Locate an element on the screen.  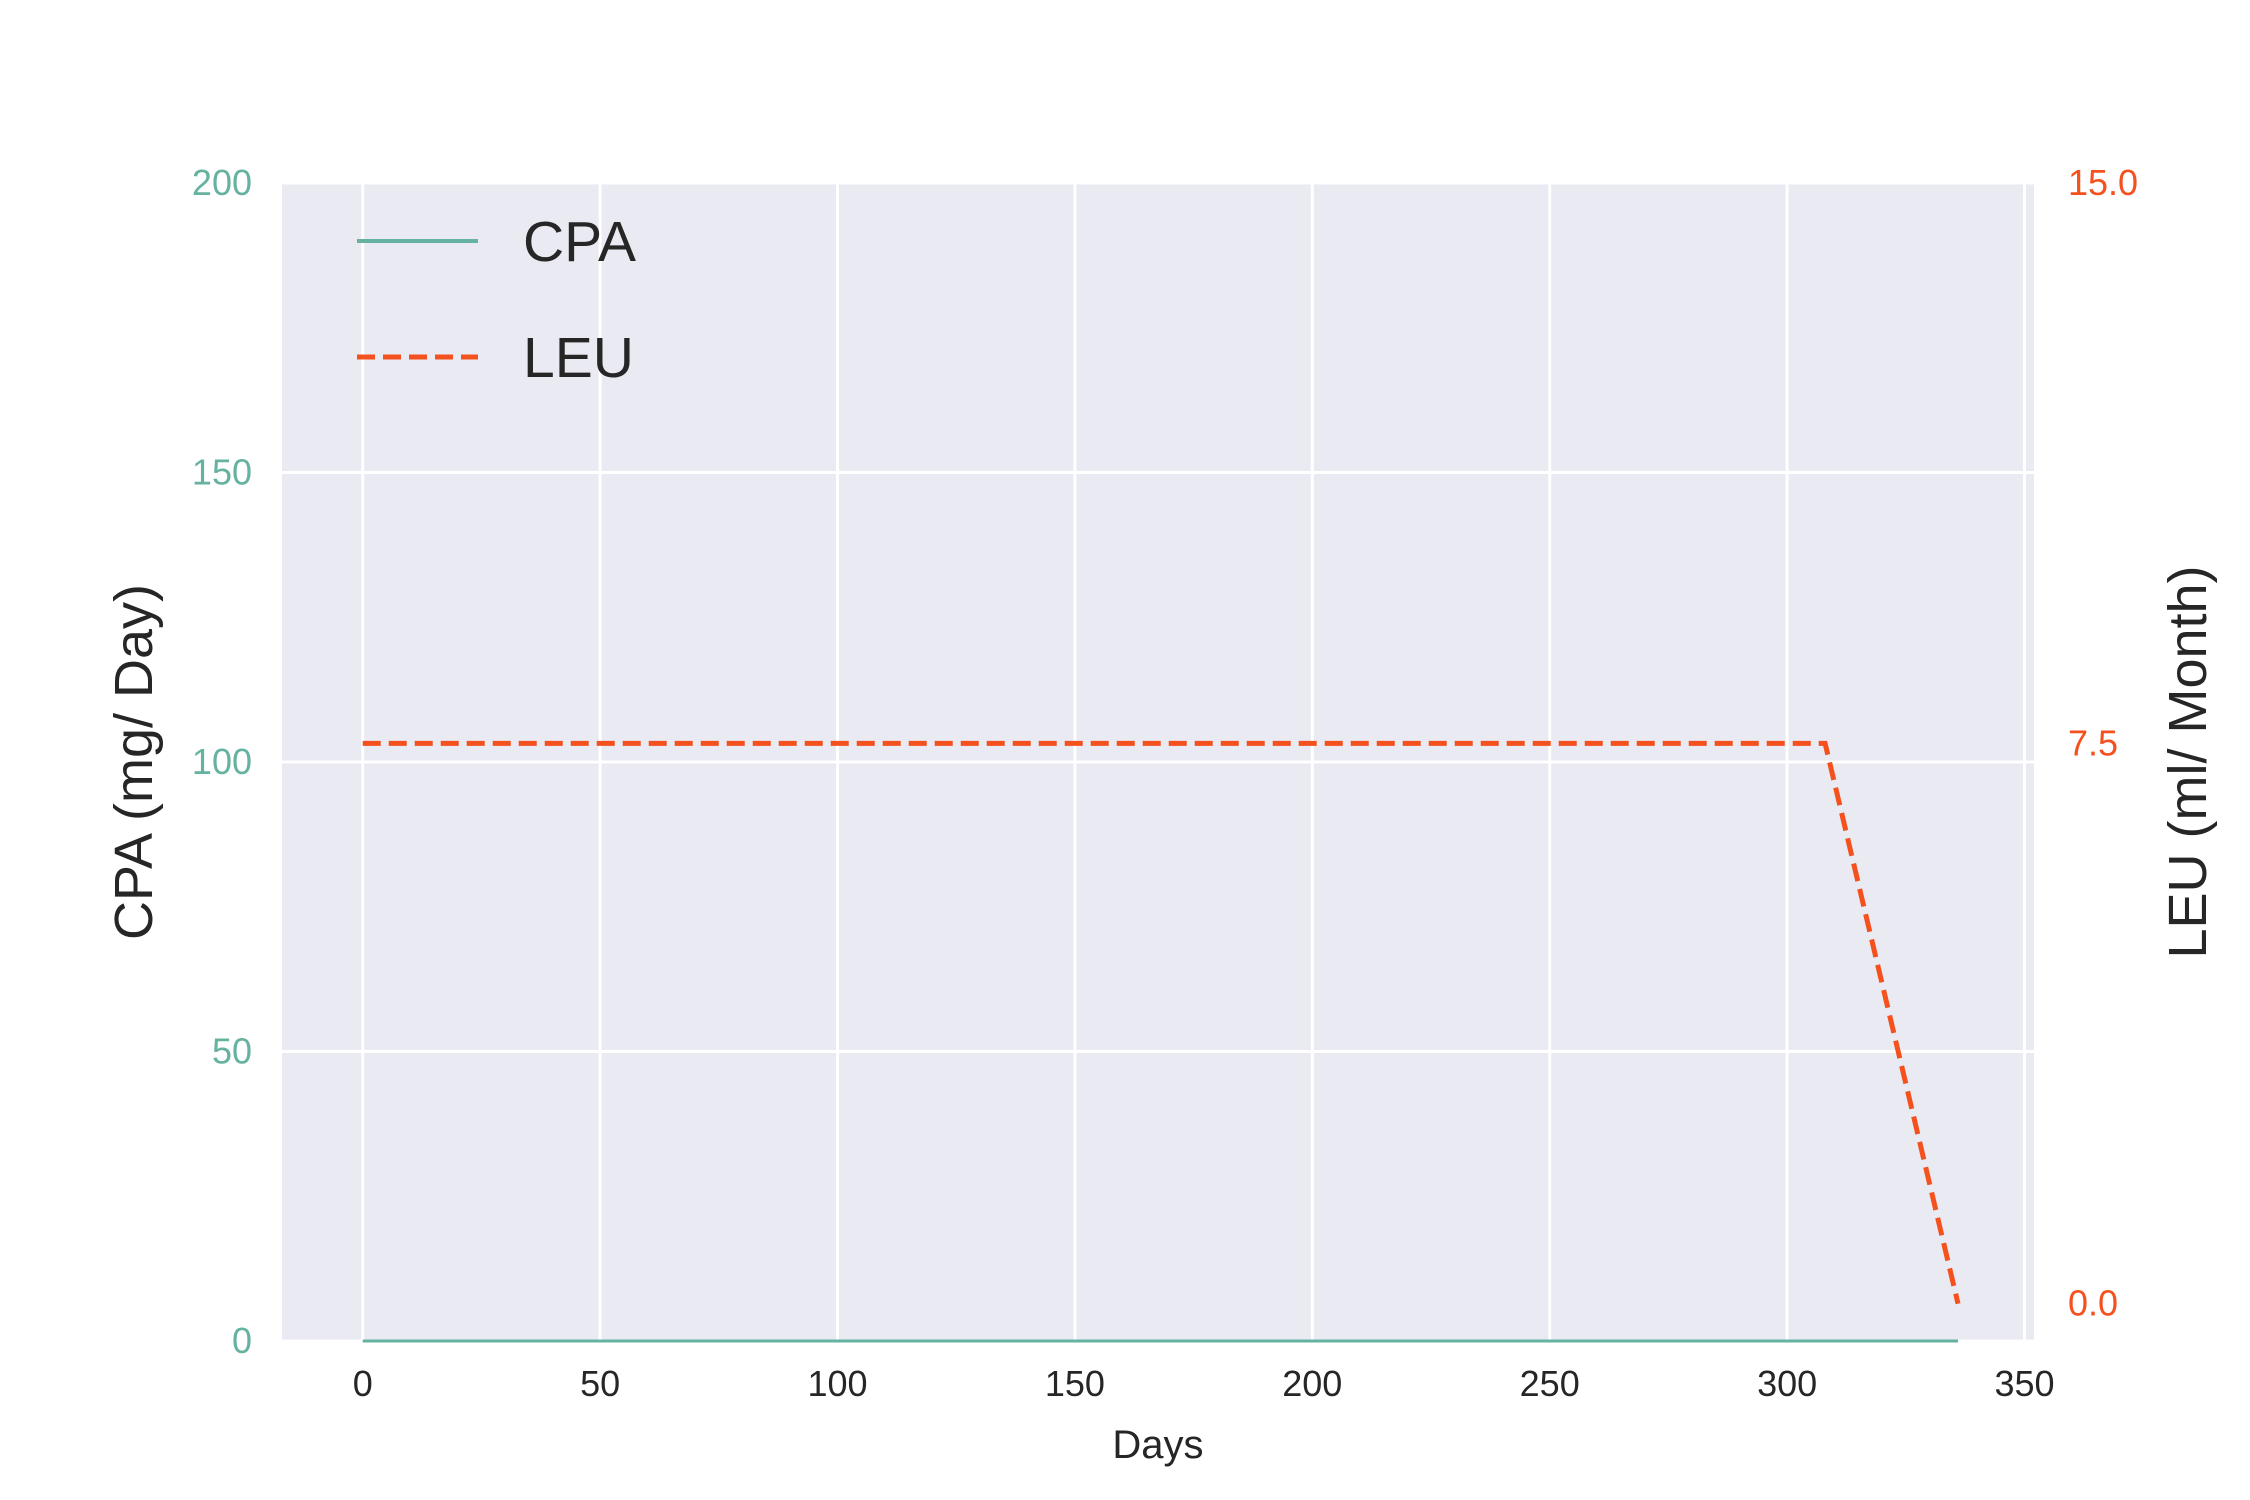
x-tick-label: 250 is located at coordinates (1550, 1383).